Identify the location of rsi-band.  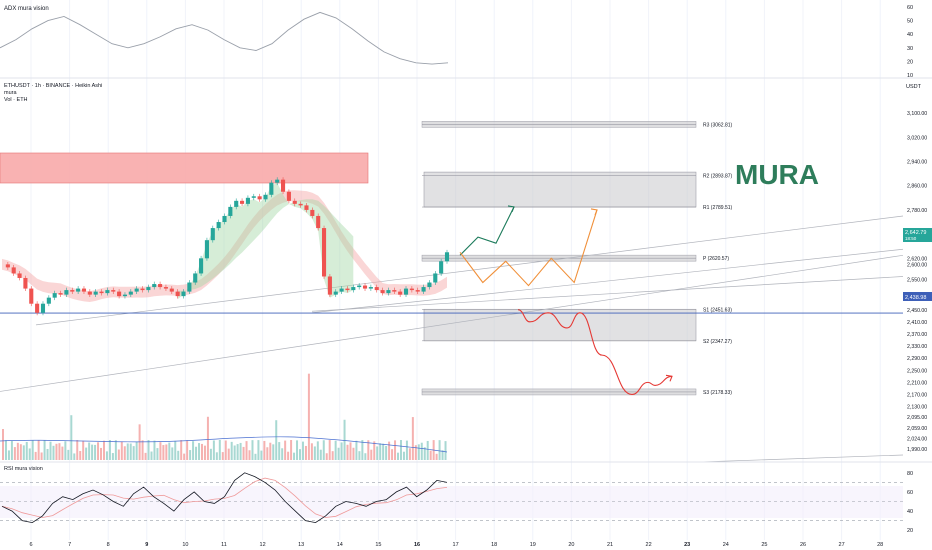
(451, 502).